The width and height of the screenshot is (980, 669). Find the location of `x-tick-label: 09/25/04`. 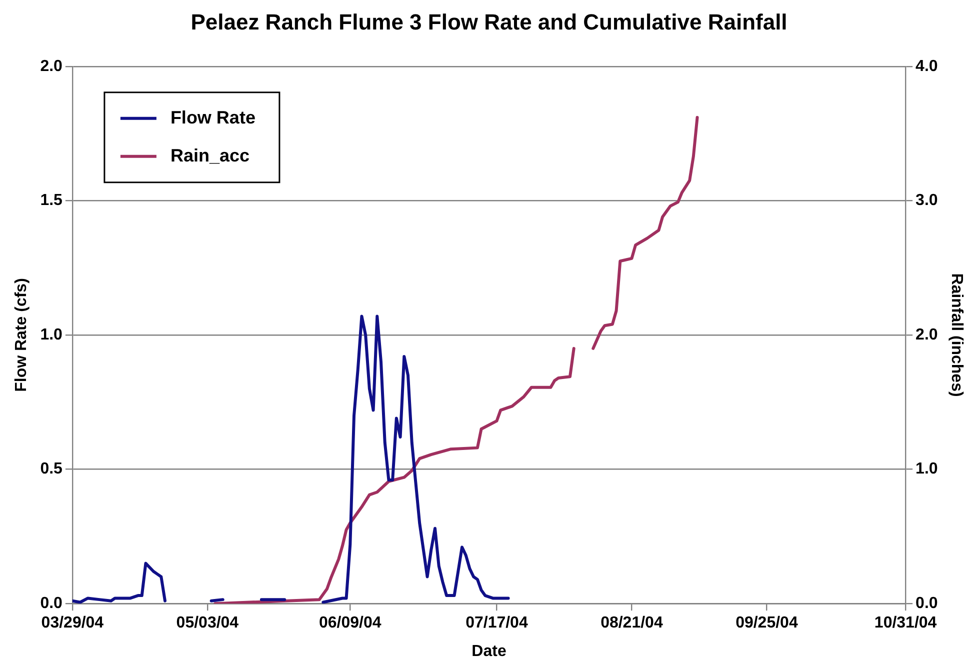

x-tick-label: 09/25/04 is located at coordinates (767, 623).